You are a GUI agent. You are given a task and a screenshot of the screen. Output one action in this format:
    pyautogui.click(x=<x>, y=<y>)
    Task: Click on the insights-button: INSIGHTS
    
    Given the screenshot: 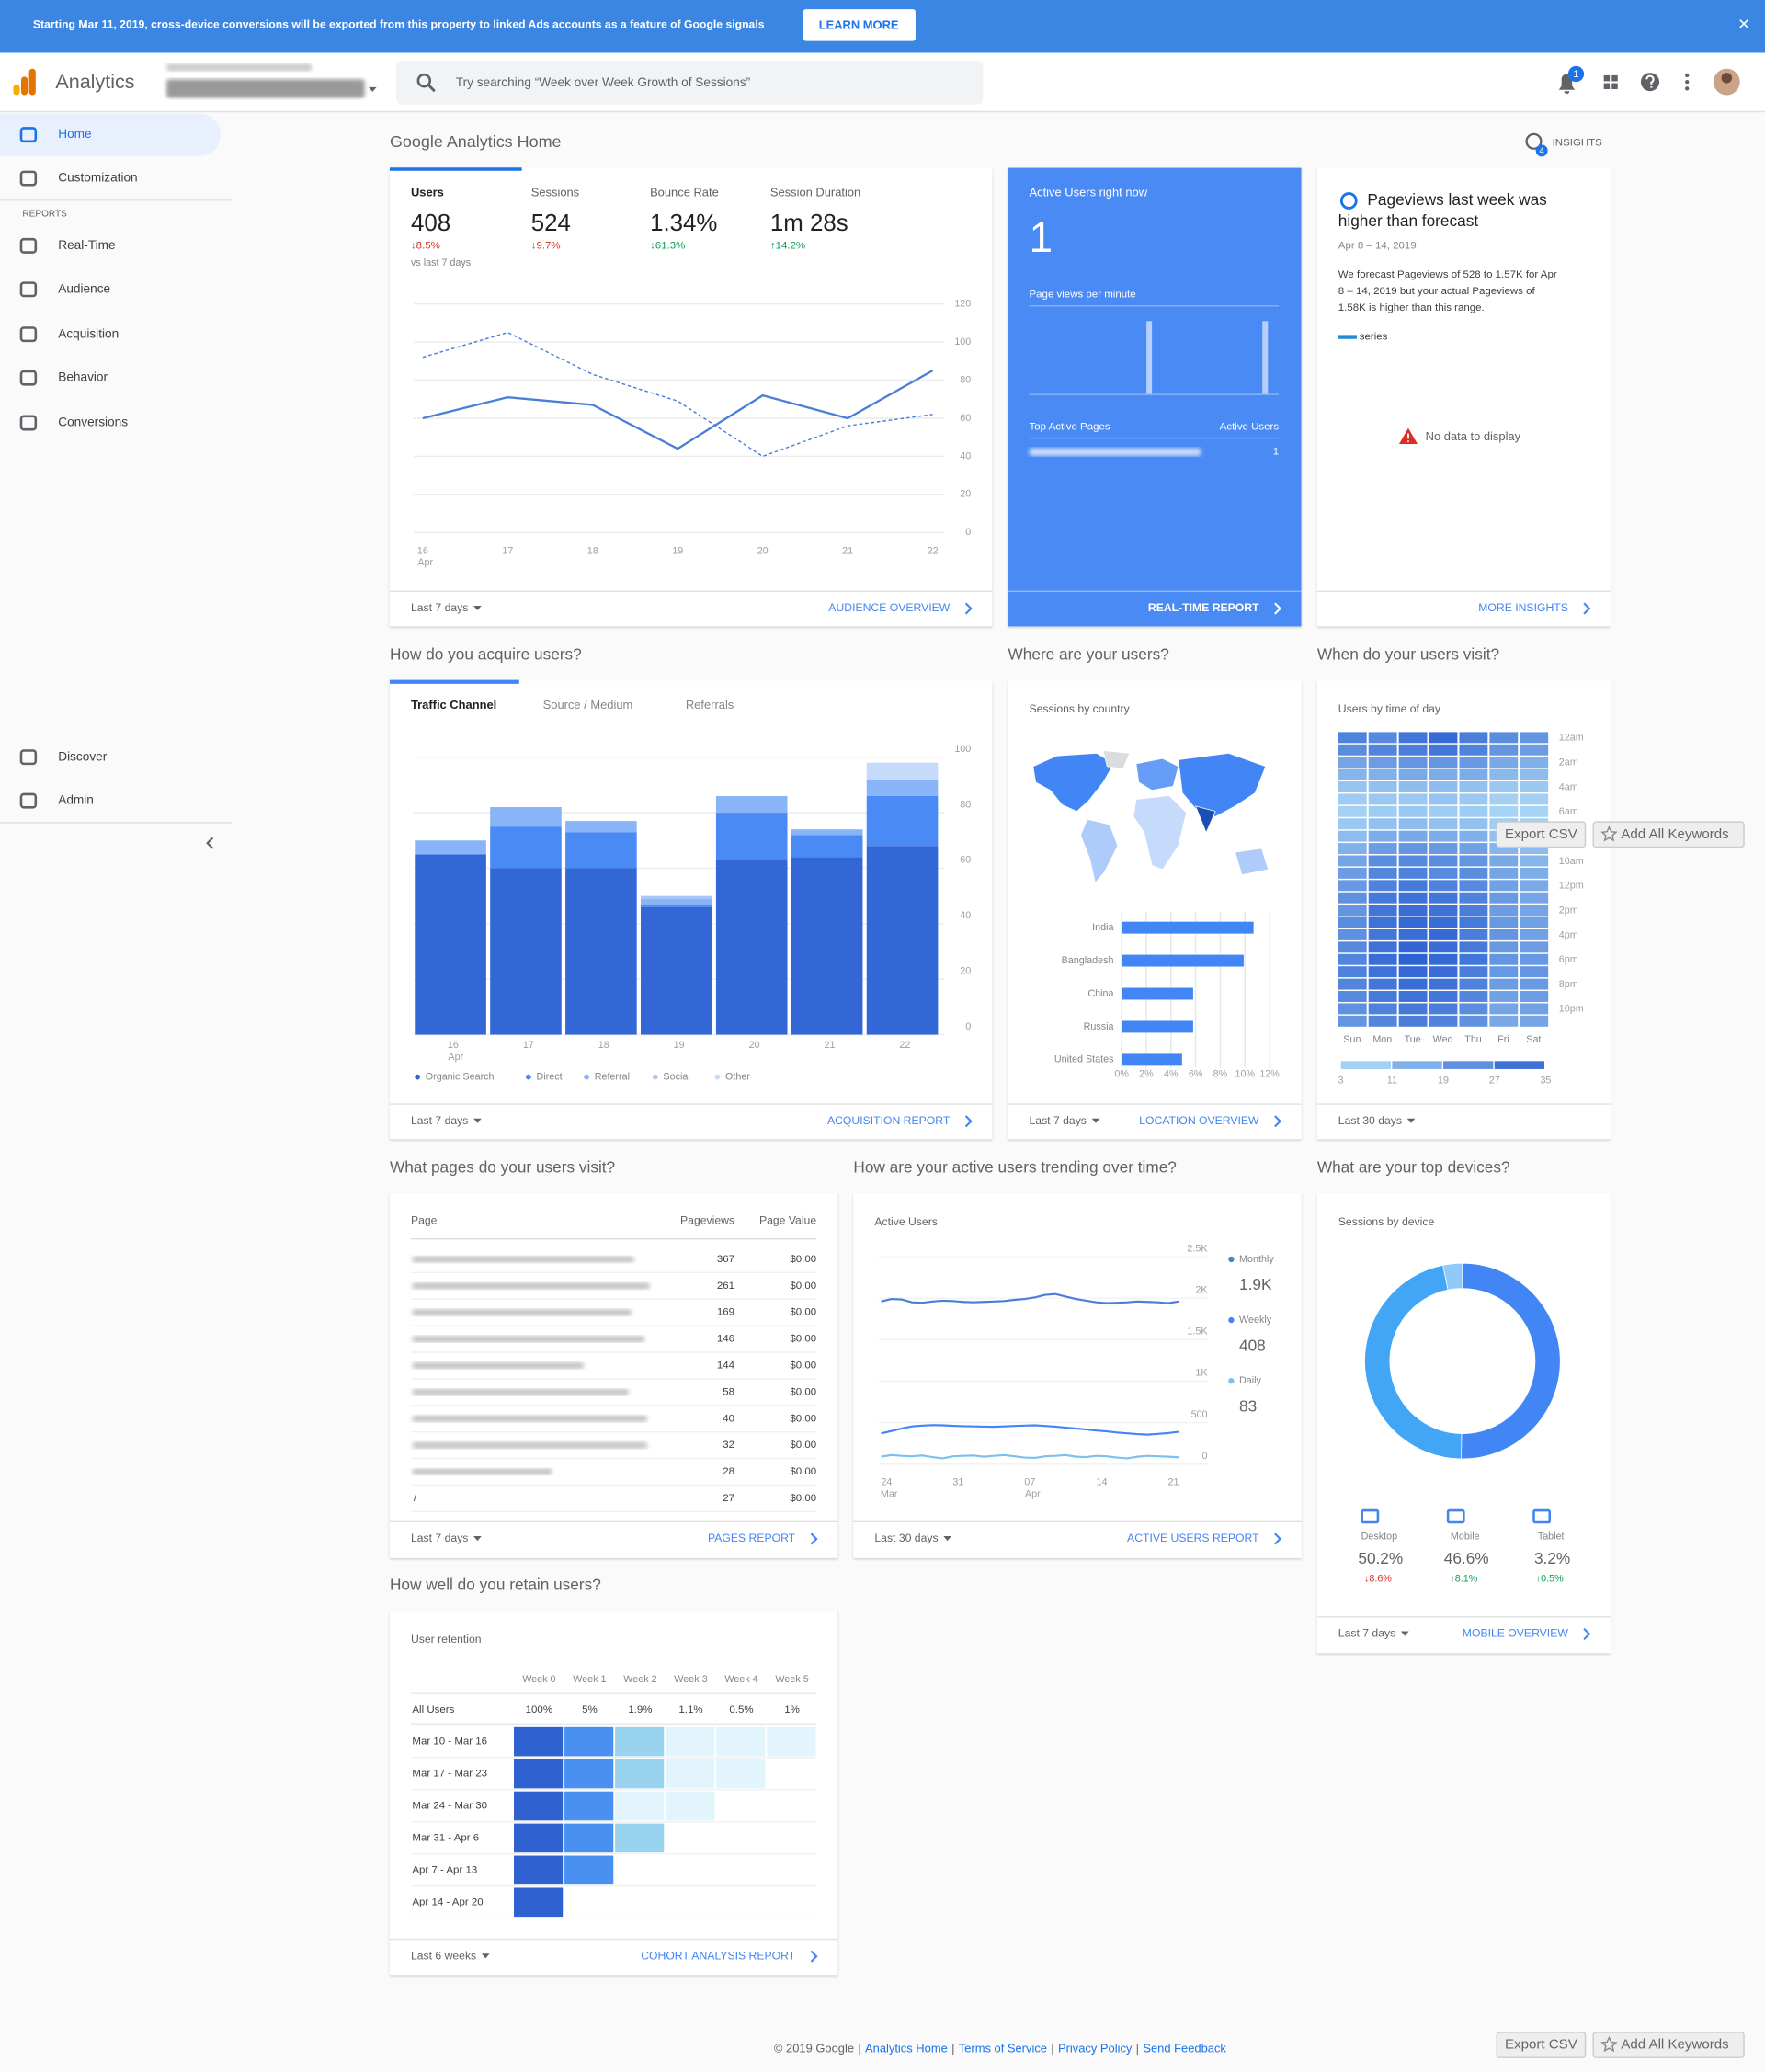 What is the action you would take?
    pyautogui.click(x=1578, y=142)
    